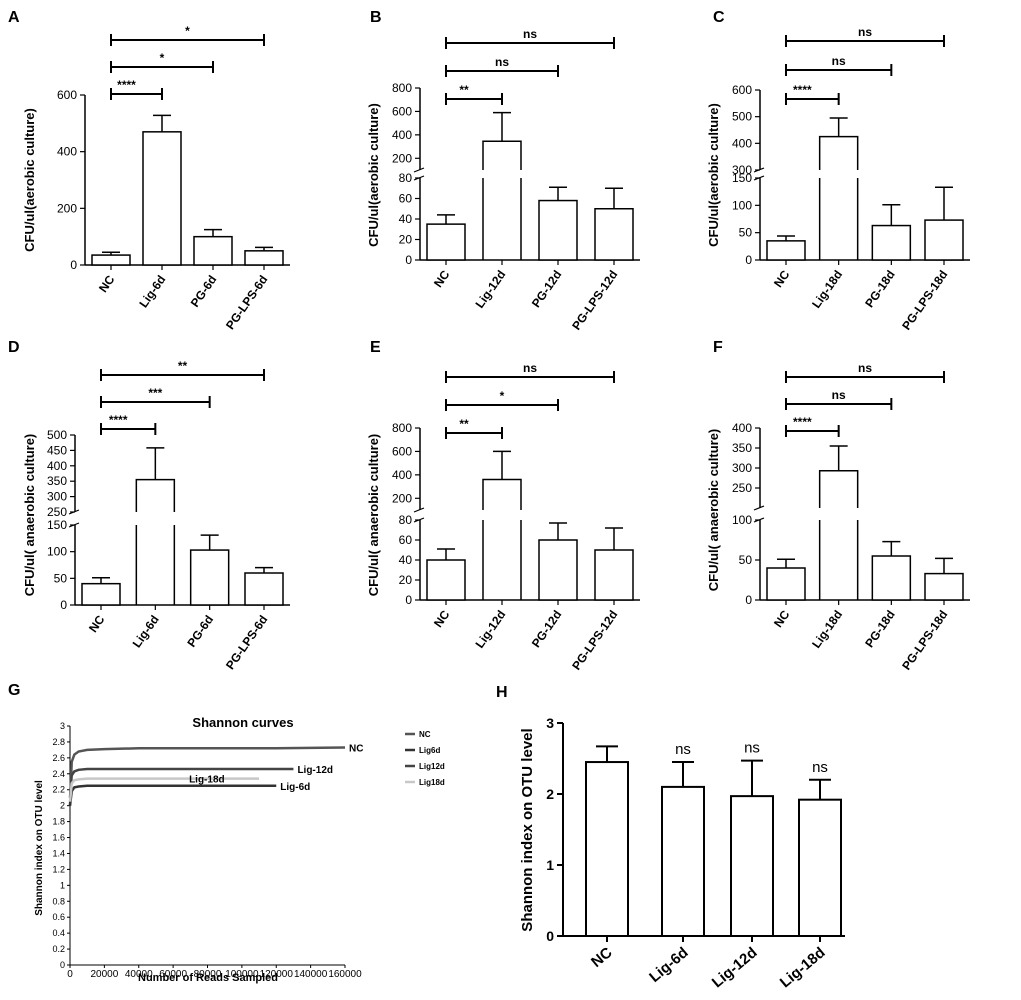  What do you see at coordinates (172, 795) in the screenshot?
I see `series-line-lig6d` at bounding box center [172, 795].